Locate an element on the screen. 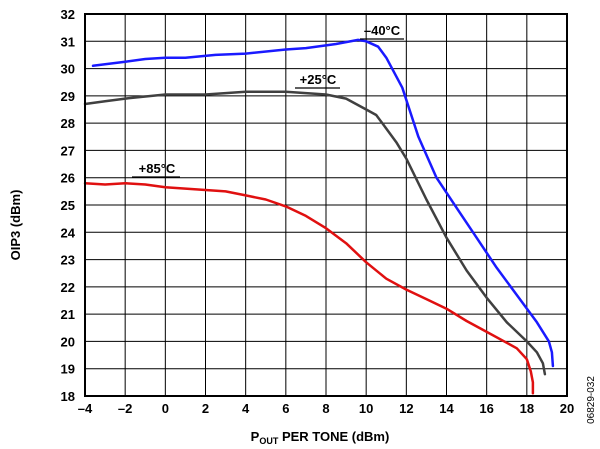 The image size is (600, 449). y-tick-label: 20 is located at coordinates (68, 341).